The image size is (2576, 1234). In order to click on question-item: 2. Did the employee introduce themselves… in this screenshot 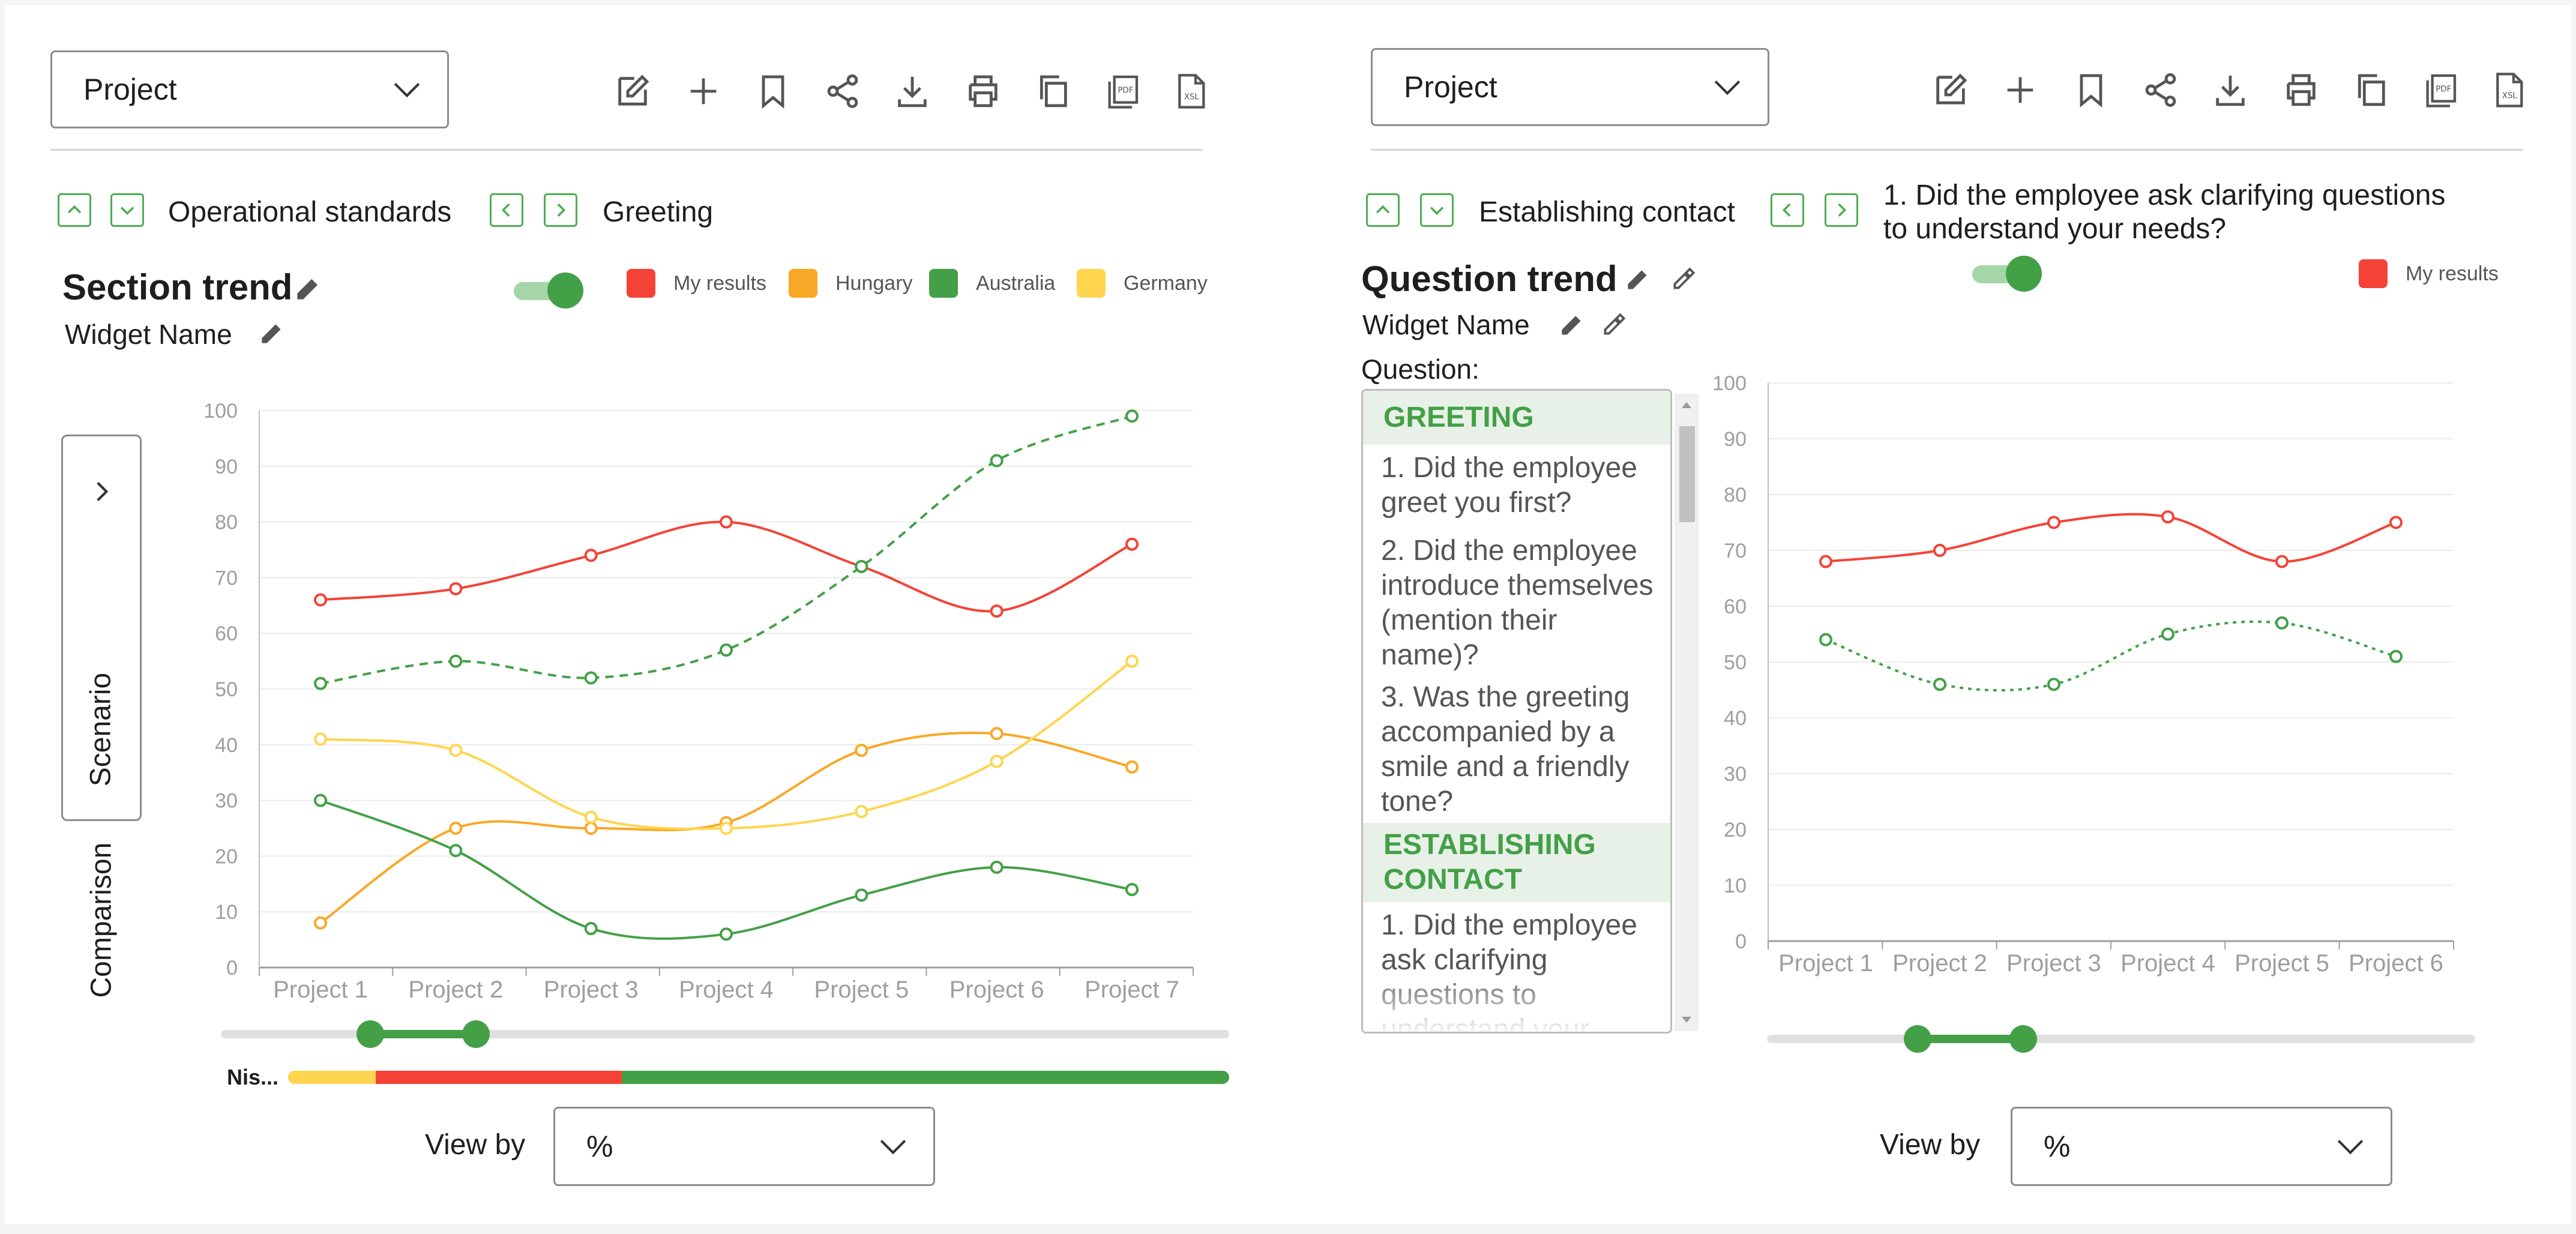, I will do `click(1518, 603)`.